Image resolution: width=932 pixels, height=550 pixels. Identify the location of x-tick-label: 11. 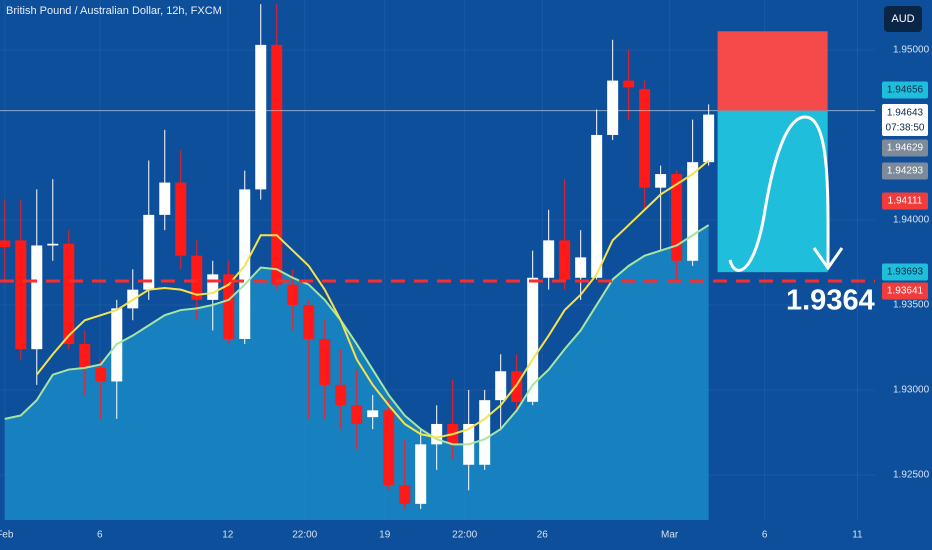
(857, 535).